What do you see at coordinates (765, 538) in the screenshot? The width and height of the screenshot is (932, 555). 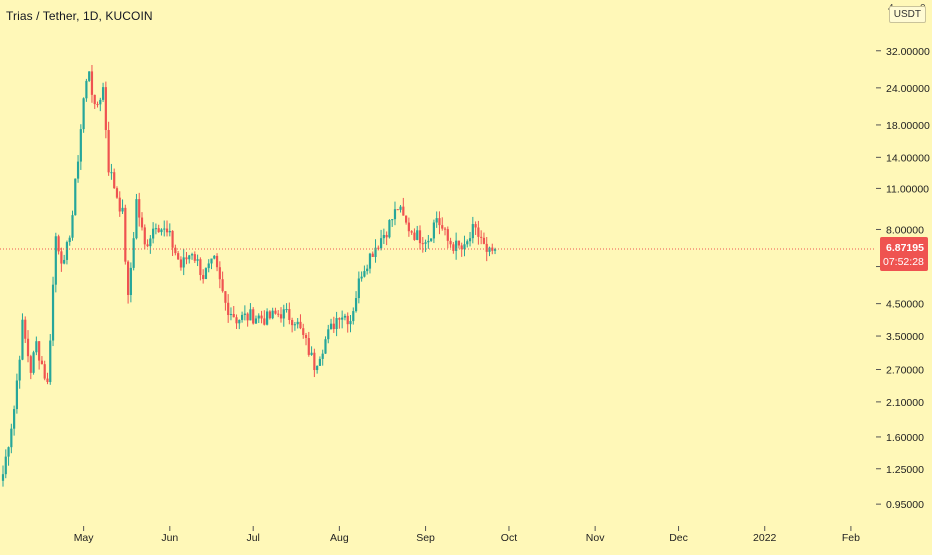 I see `x-tick-label: 2022` at bounding box center [765, 538].